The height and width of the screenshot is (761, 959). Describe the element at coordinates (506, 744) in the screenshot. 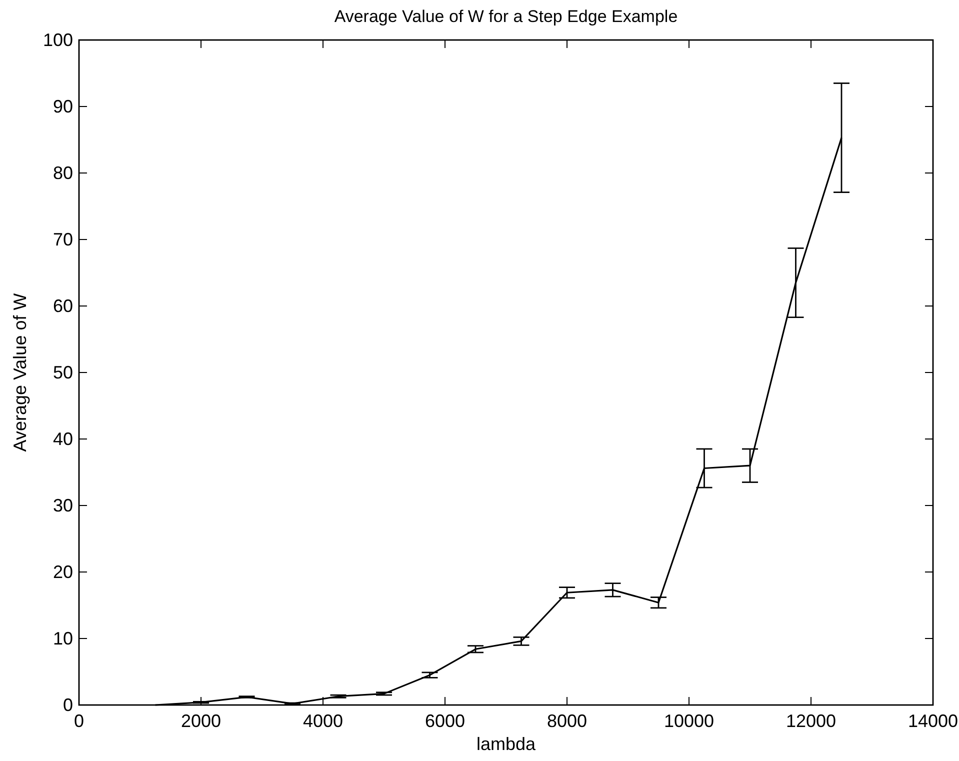

I see `x-axis-title: lambda` at that location.